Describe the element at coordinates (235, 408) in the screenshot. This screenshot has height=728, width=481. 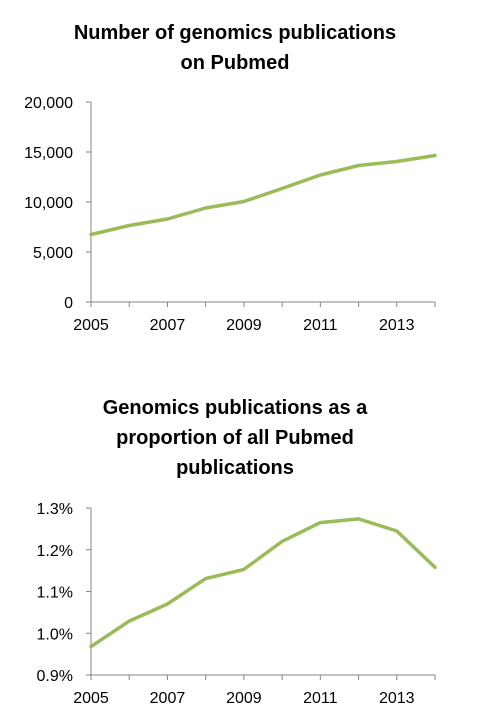
I see `chart-title-line: Genomics publications as a` at that location.